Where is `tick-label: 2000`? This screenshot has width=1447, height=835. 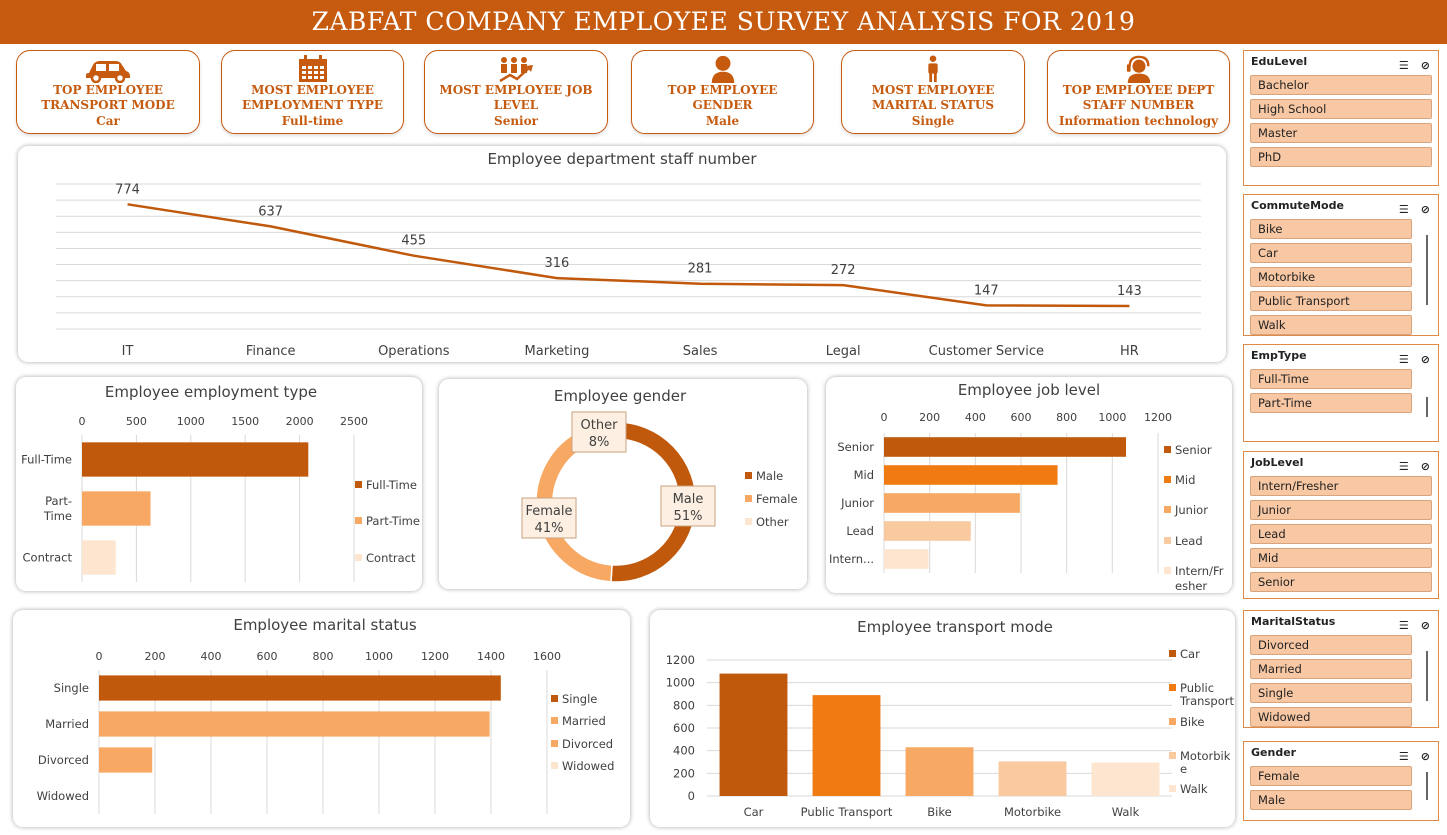
tick-label: 2000 is located at coordinates (300, 421).